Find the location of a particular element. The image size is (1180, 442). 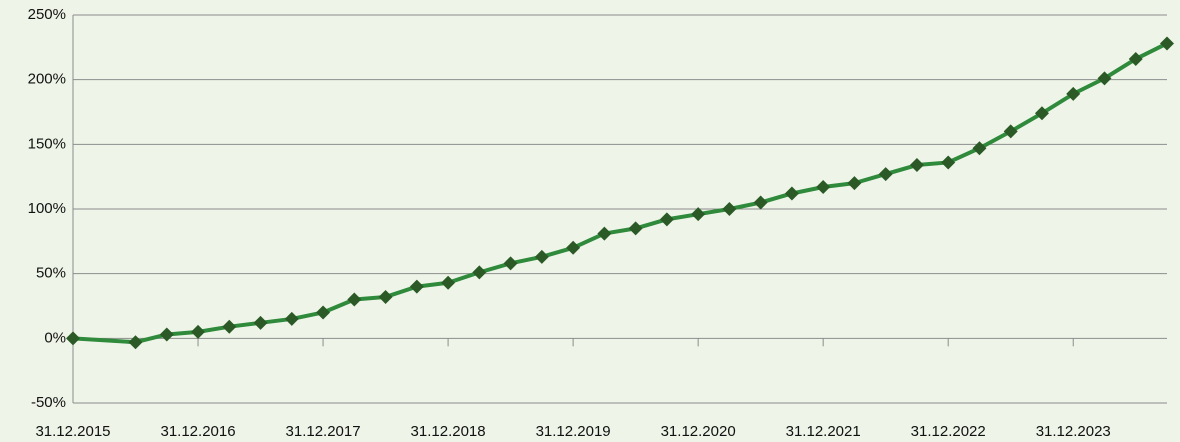

y-tick-label: 0% is located at coordinates (55, 337).